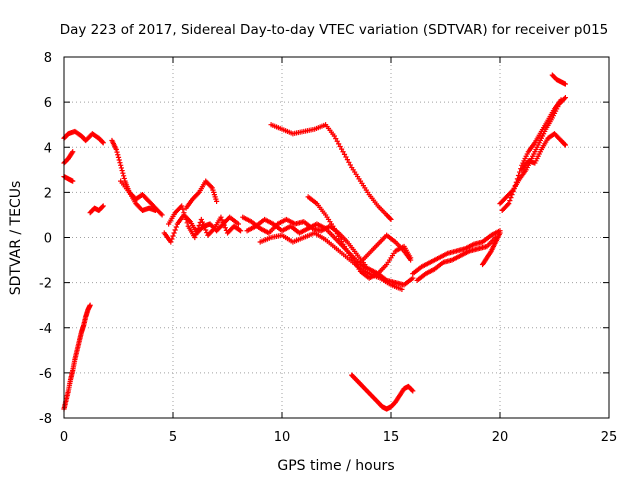  I want to click on series-track-early-high, so click(83, 137).